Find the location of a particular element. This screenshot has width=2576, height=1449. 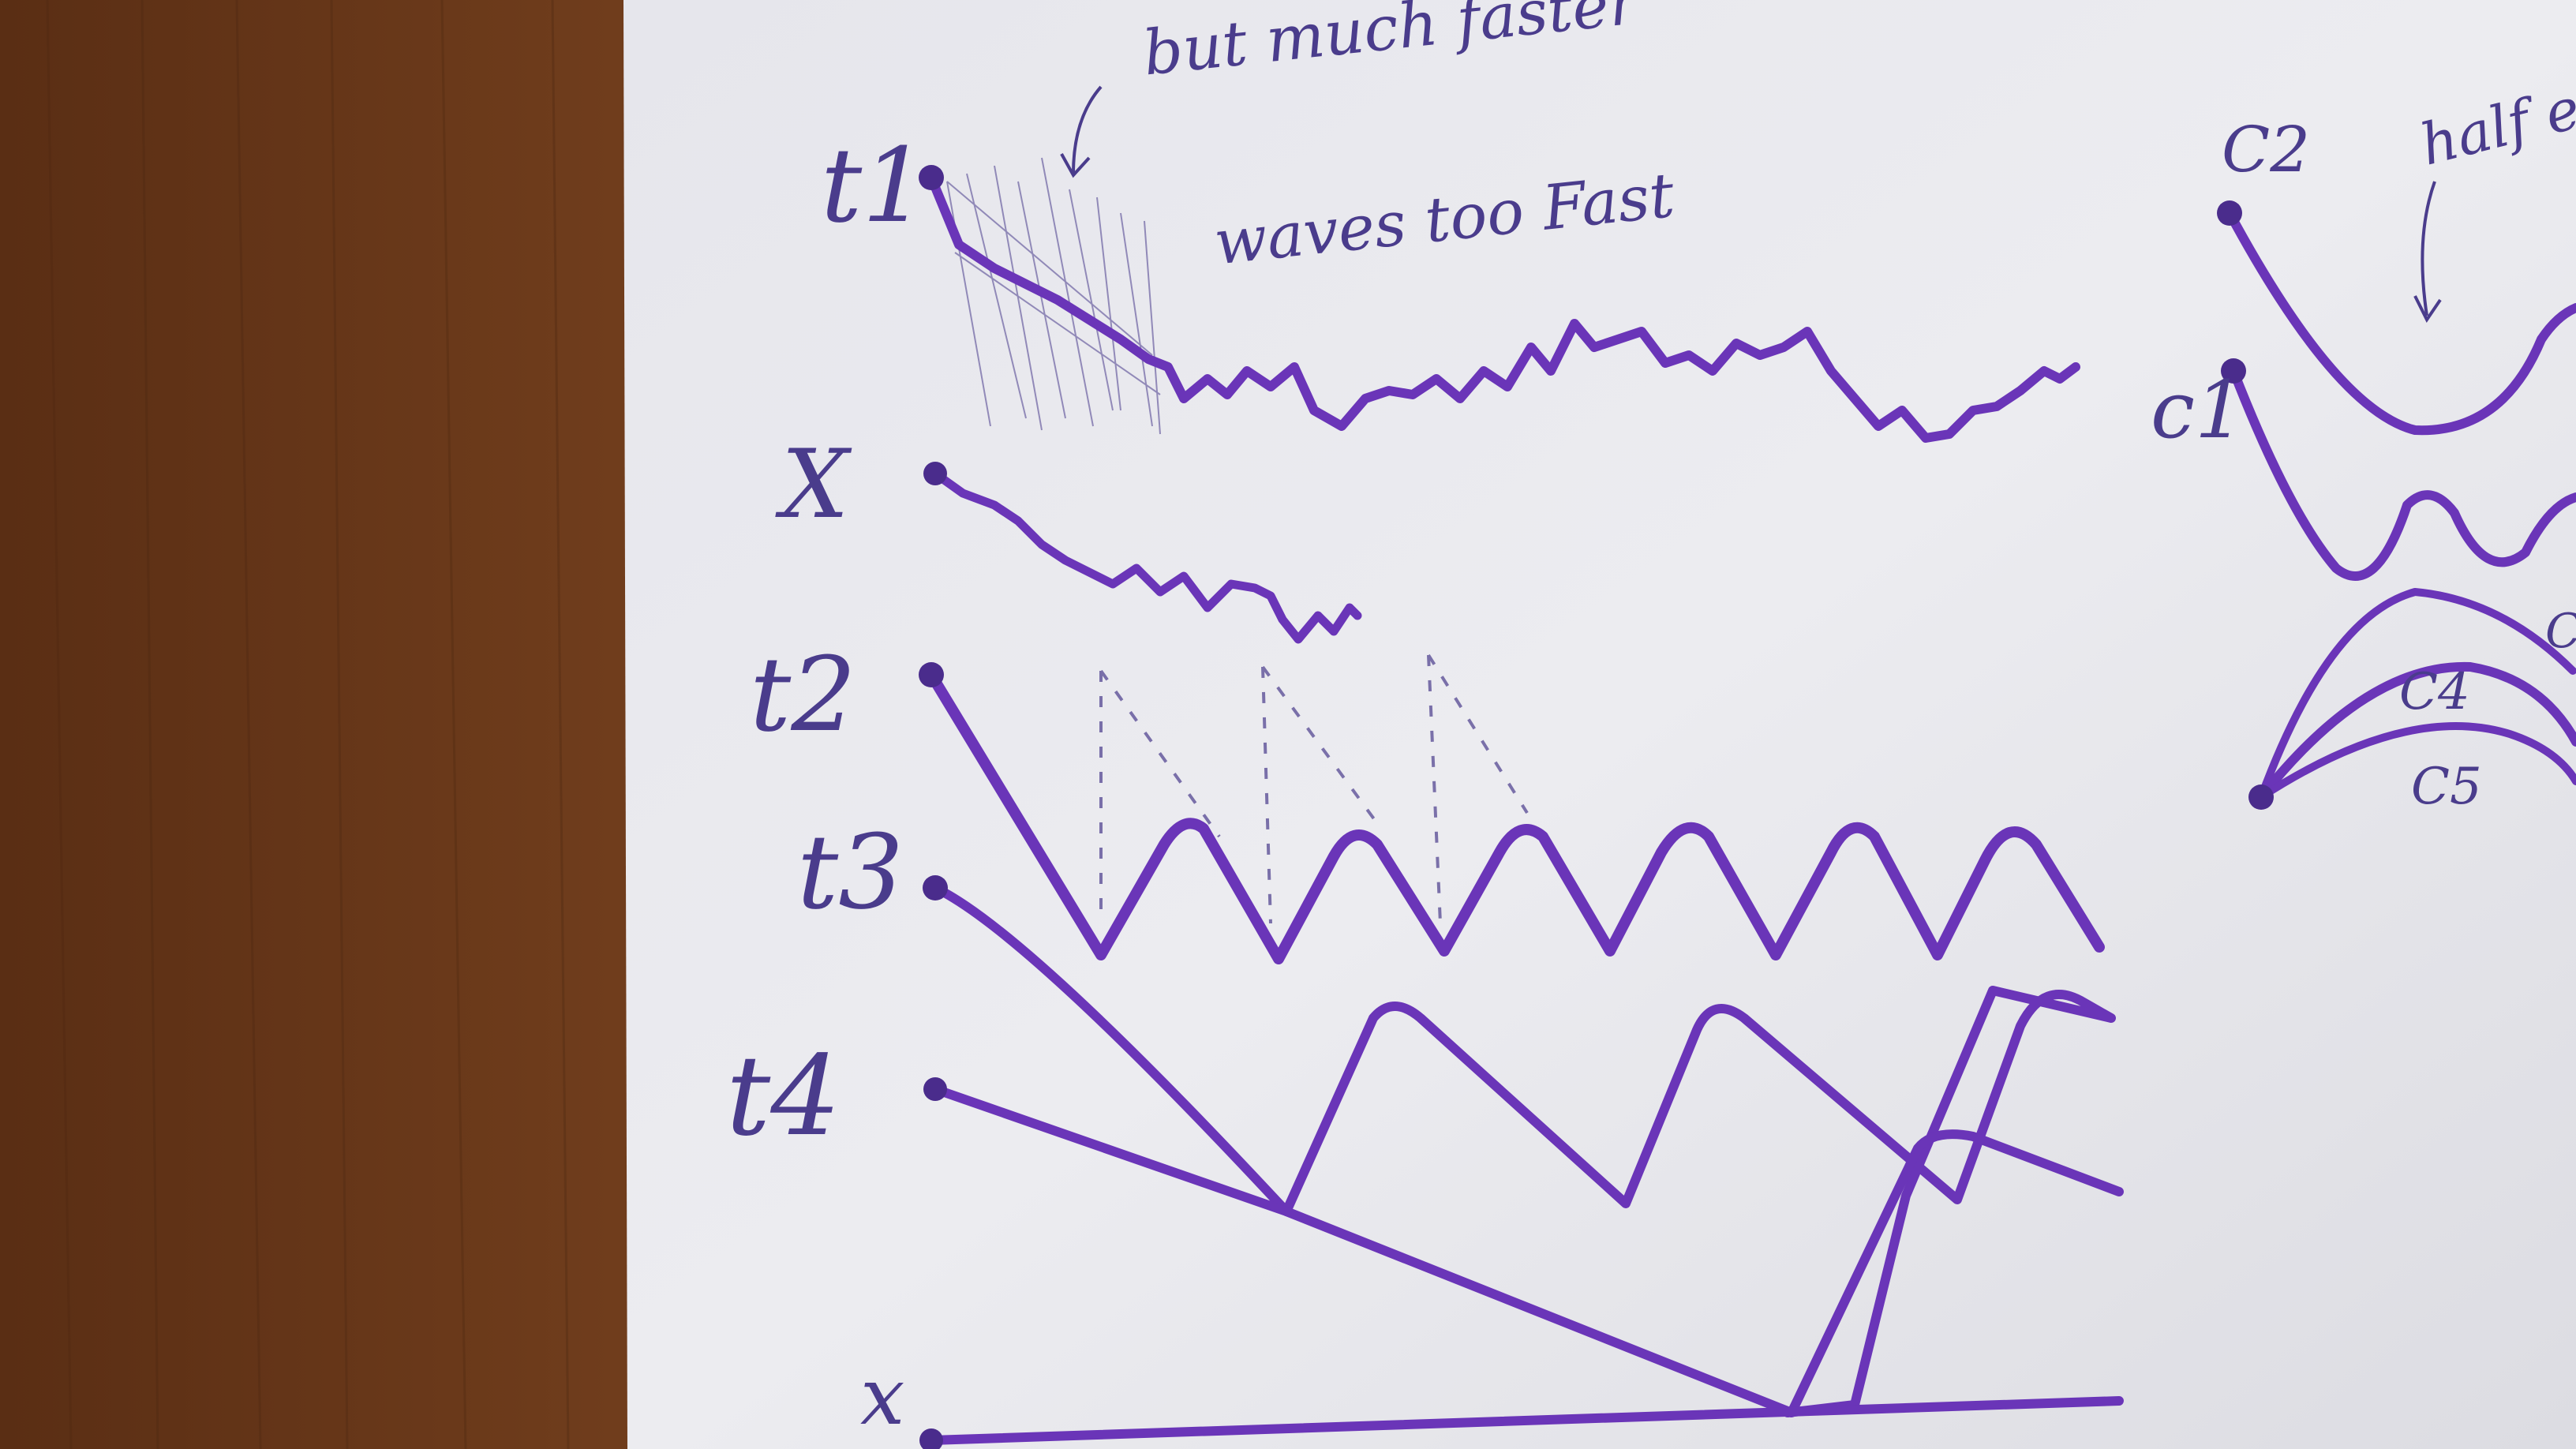

label-t4: t4 is located at coordinates (783, 1096).